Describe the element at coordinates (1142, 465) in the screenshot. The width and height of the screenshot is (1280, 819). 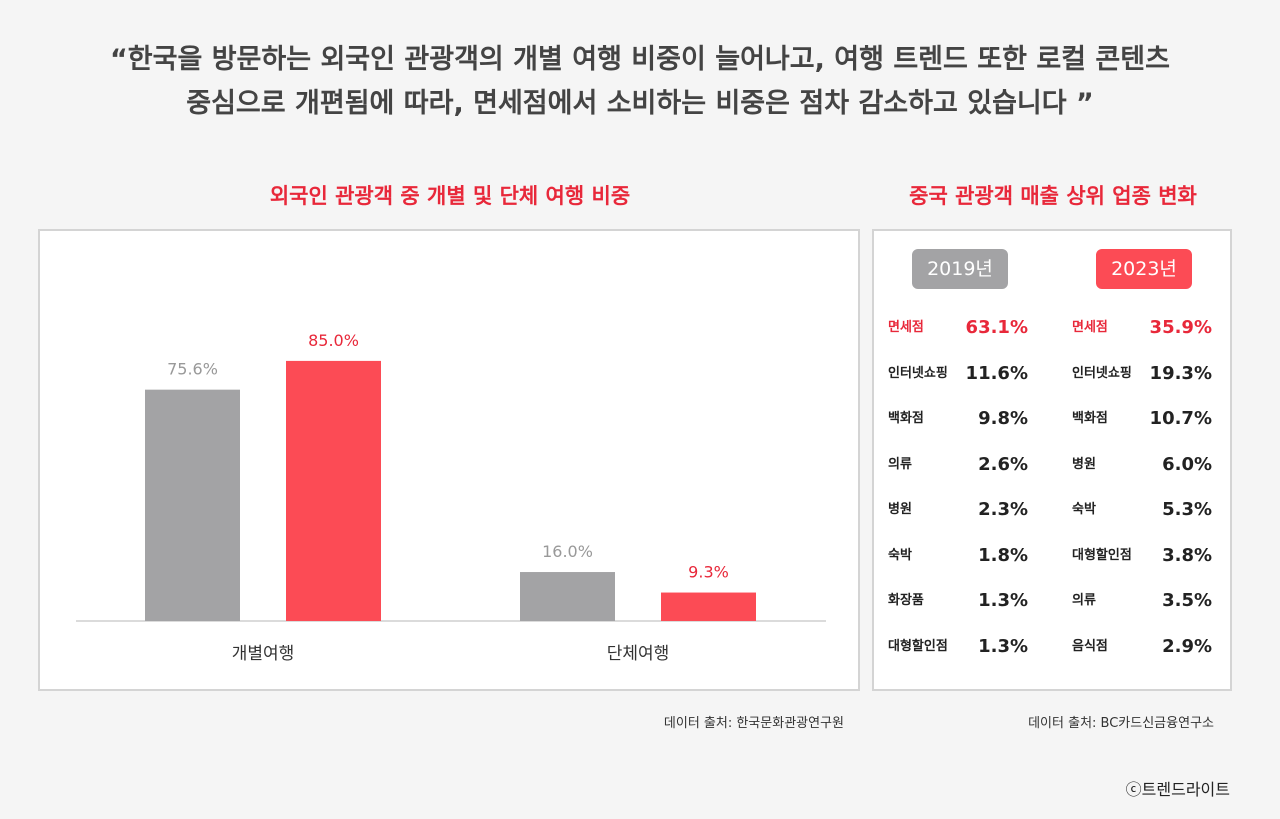
I see `industry-row: 병원 6.0%` at that location.